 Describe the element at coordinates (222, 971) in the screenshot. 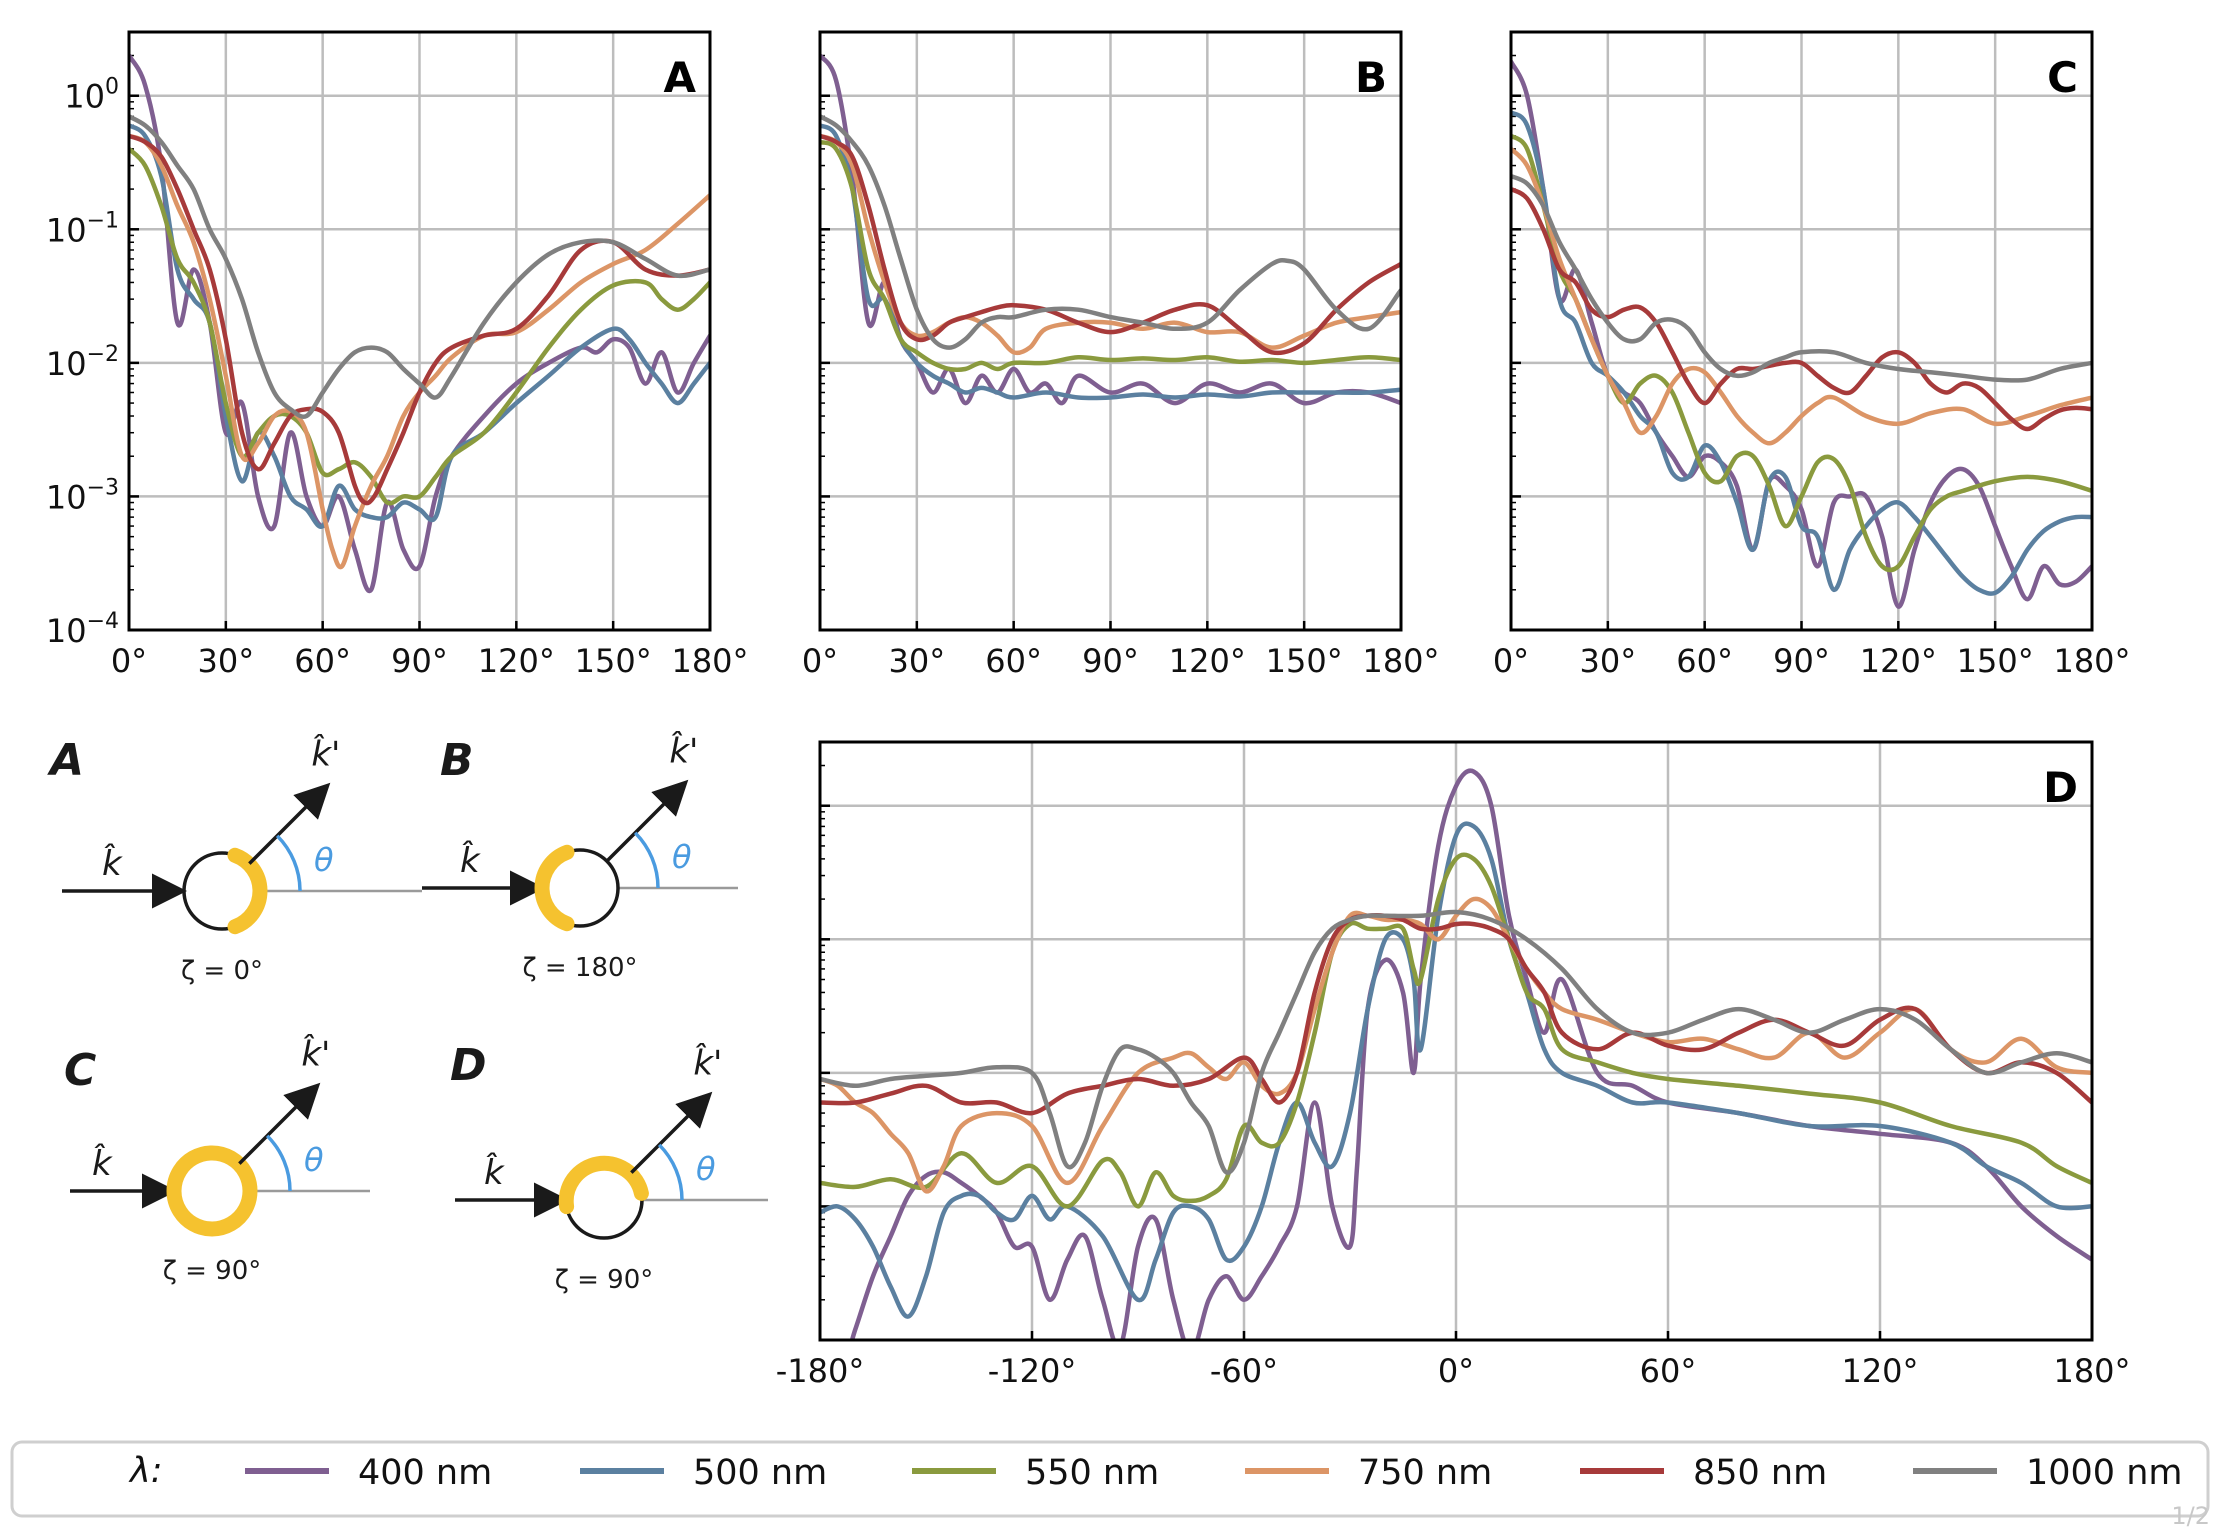

I see `zeta-label: ζ = 0°` at that location.